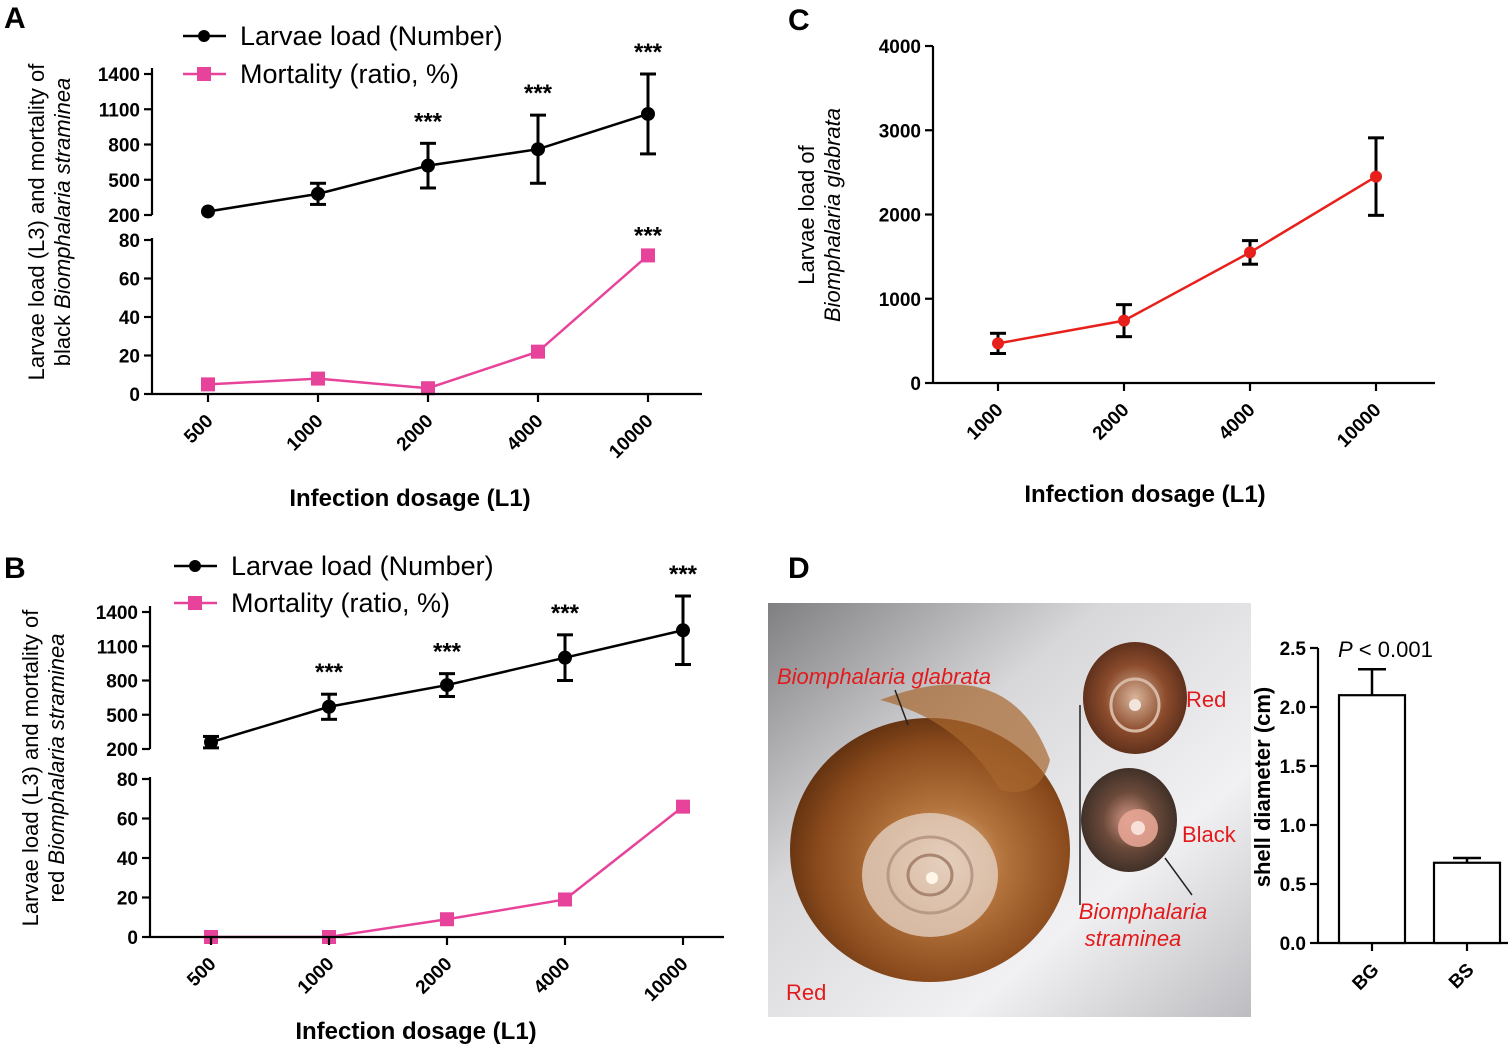 The width and height of the screenshot is (1511, 1049). What do you see at coordinates (15, 18) in the screenshot?
I see `panel-letter-a: A` at bounding box center [15, 18].